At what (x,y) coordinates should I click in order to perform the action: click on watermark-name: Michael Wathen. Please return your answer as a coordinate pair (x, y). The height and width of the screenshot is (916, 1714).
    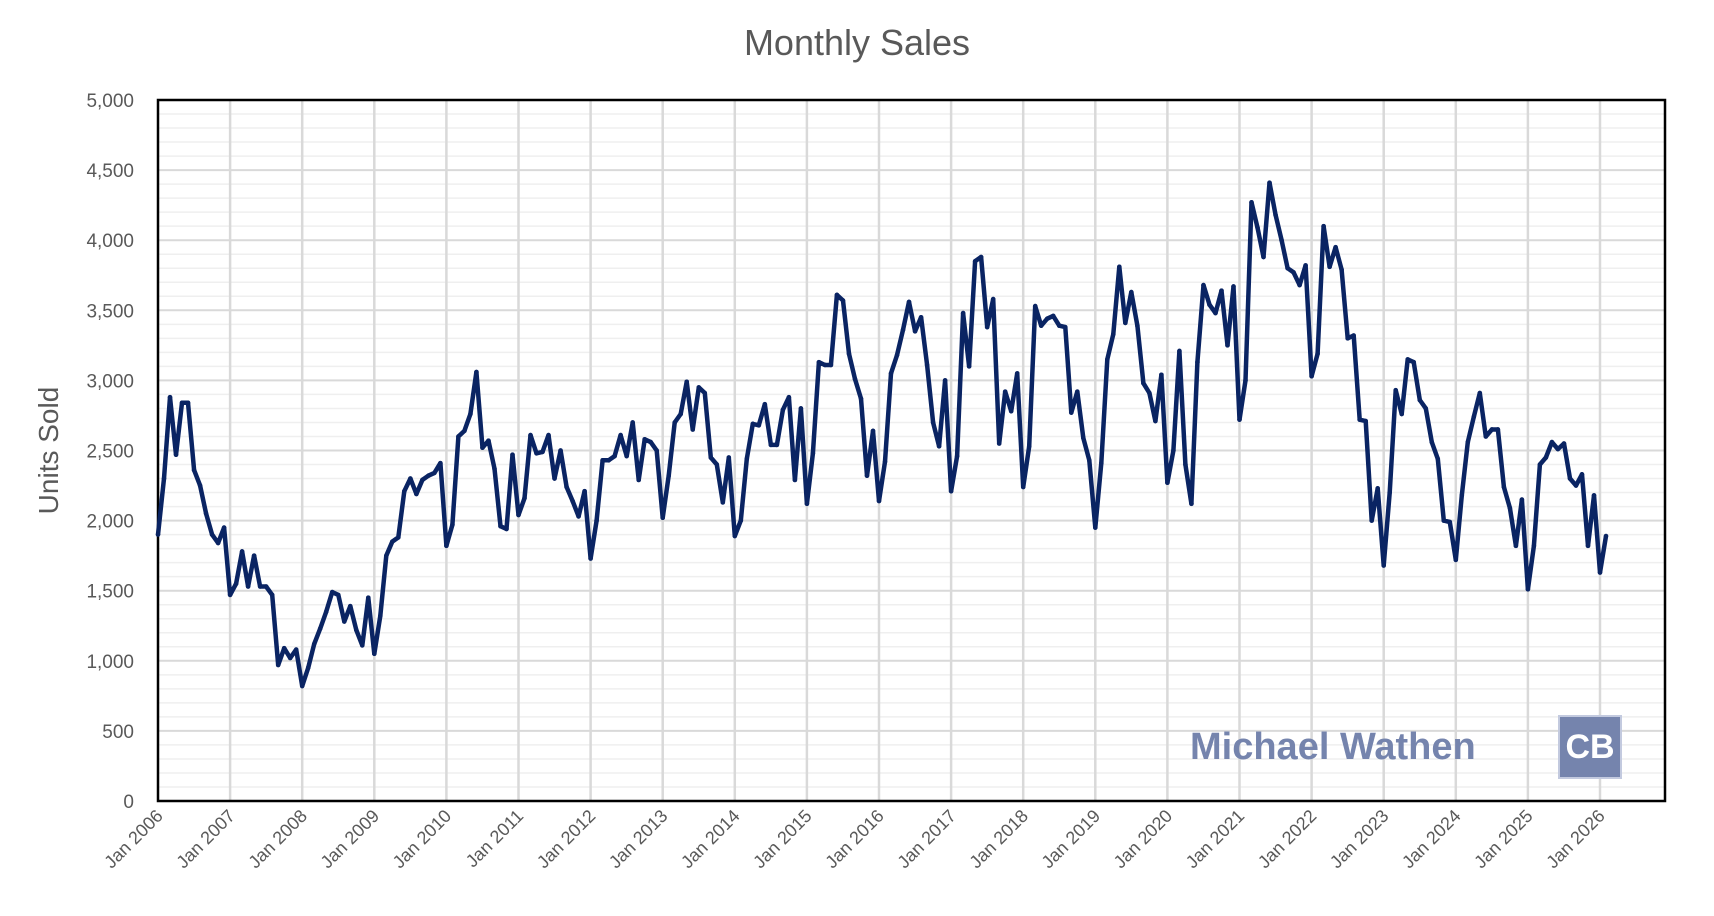
    Looking at the image, I should click on (1333, 747).